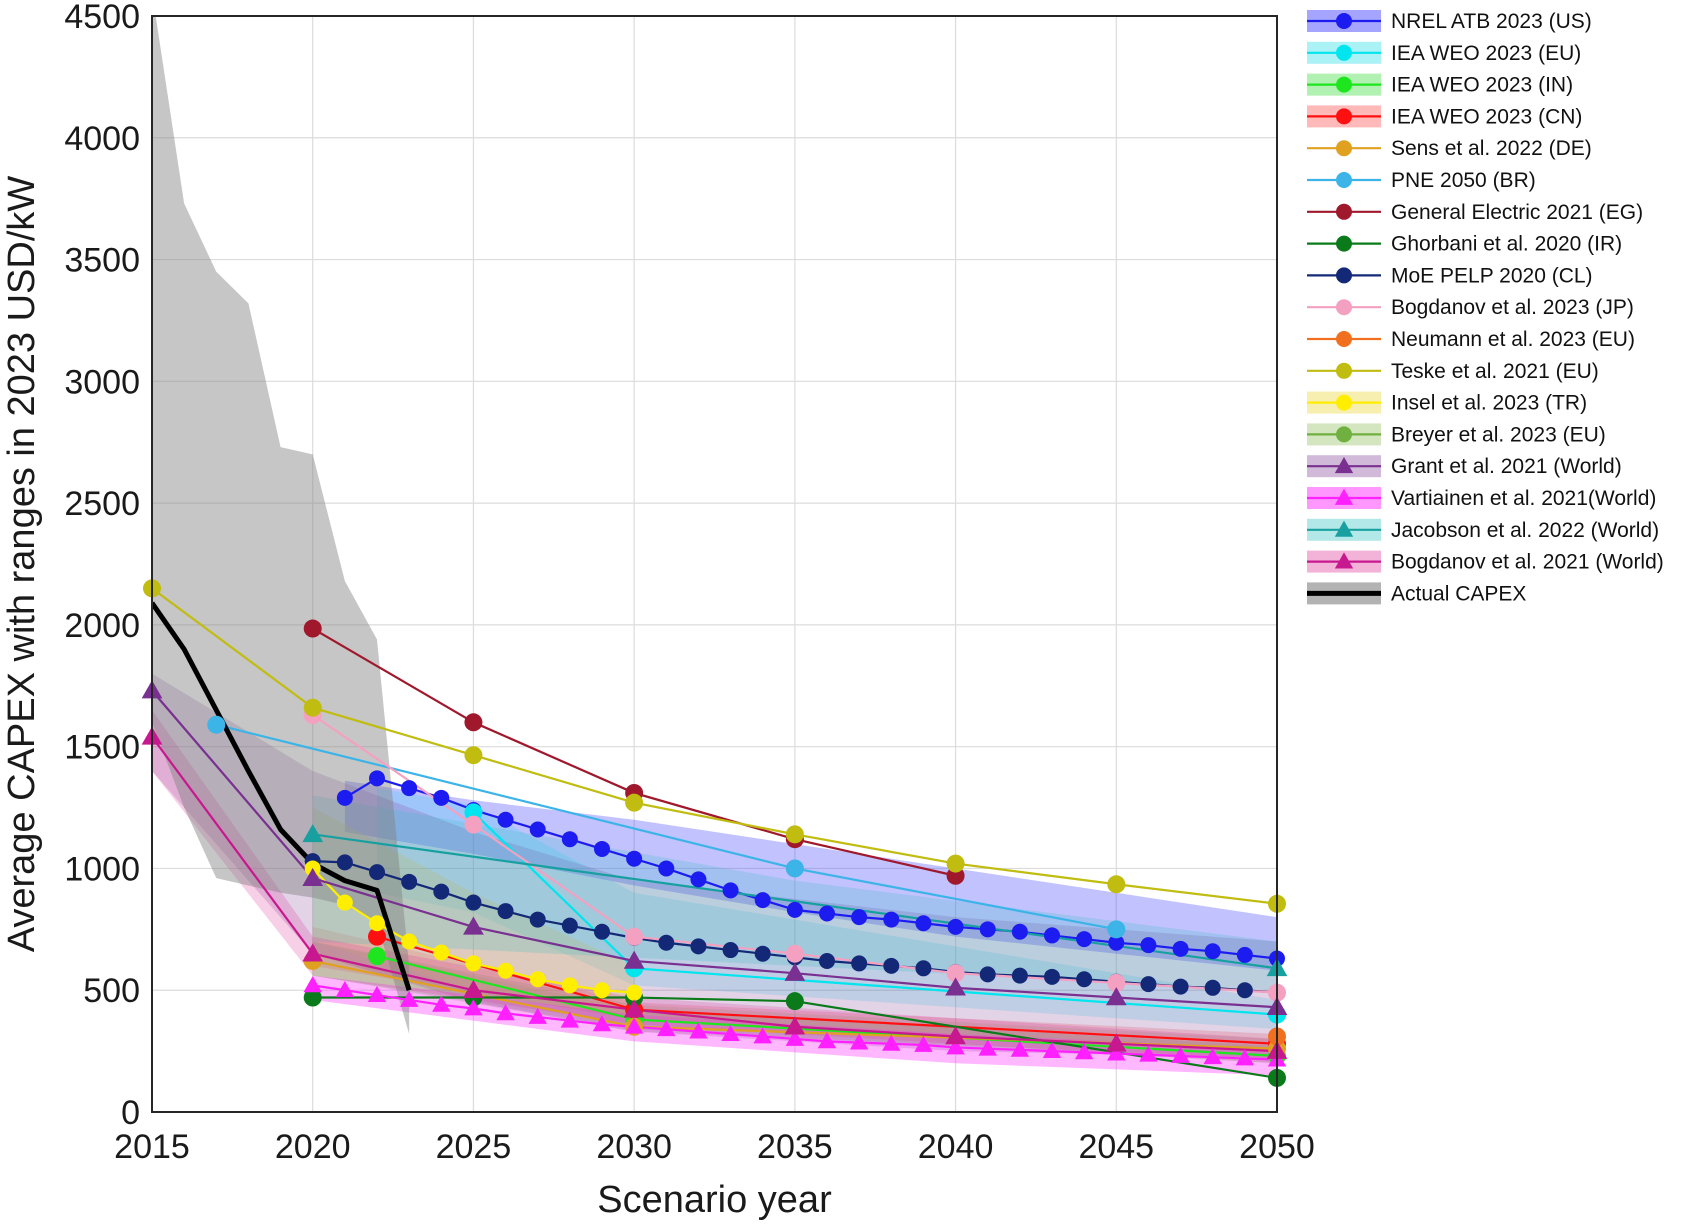 This screenshot has width=1698, height=1231. I want to click on point-vartiainen-et-al-2021-world-2032, so click(698, 1030).